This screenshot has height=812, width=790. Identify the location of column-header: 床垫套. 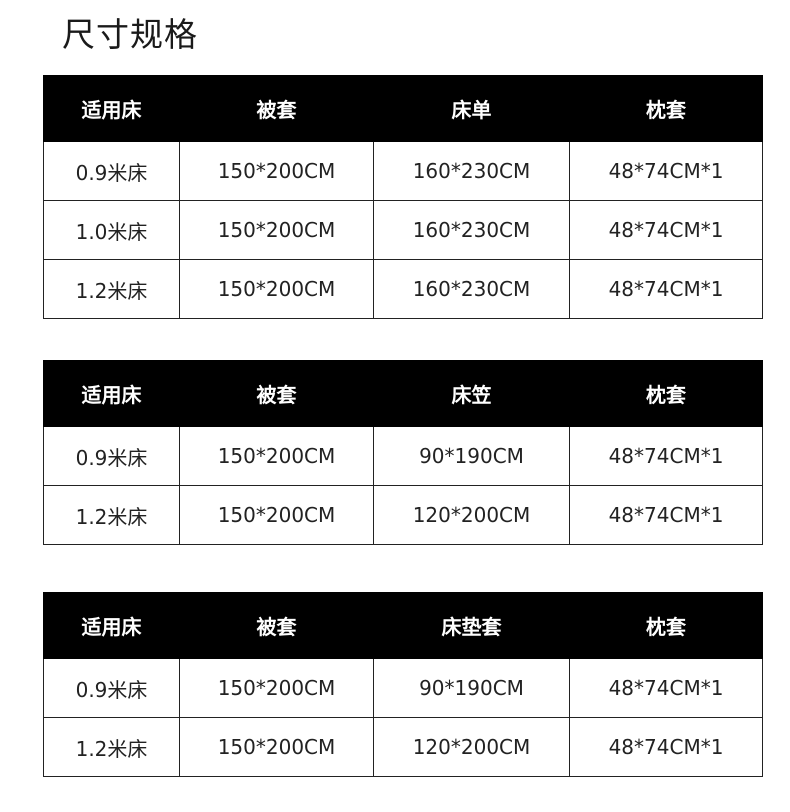
(471, 625).